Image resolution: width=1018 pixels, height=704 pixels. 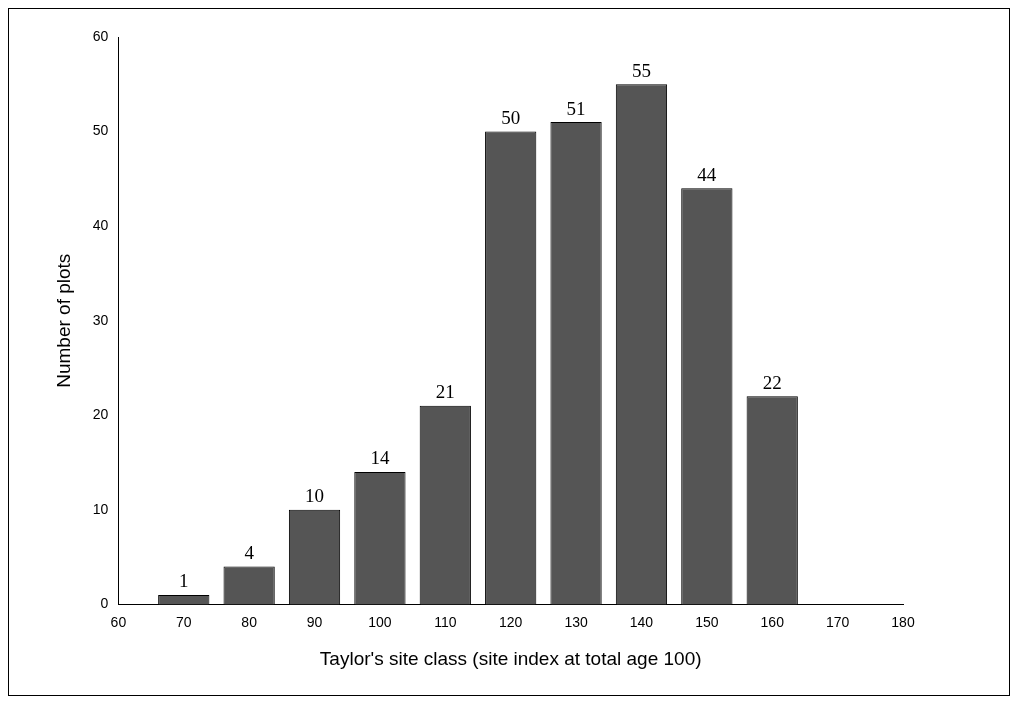 I want to click on x-tick-label: 120, so click(x=511, y=621).